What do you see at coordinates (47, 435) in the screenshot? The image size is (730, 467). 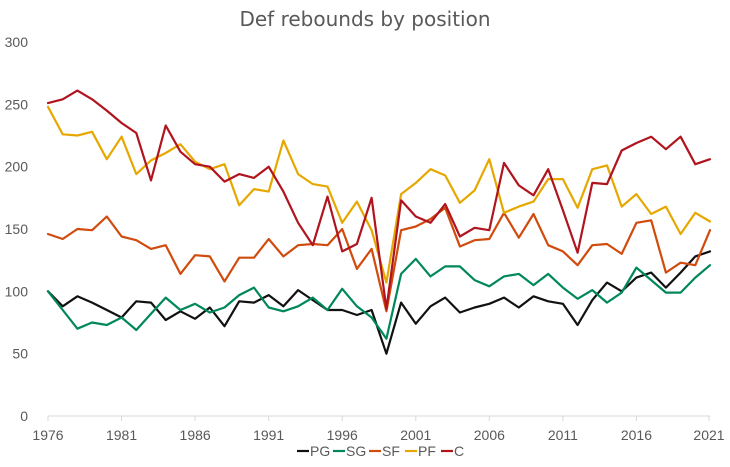 I see `x-tick-label: 1976` at bounding box center [47, 435].